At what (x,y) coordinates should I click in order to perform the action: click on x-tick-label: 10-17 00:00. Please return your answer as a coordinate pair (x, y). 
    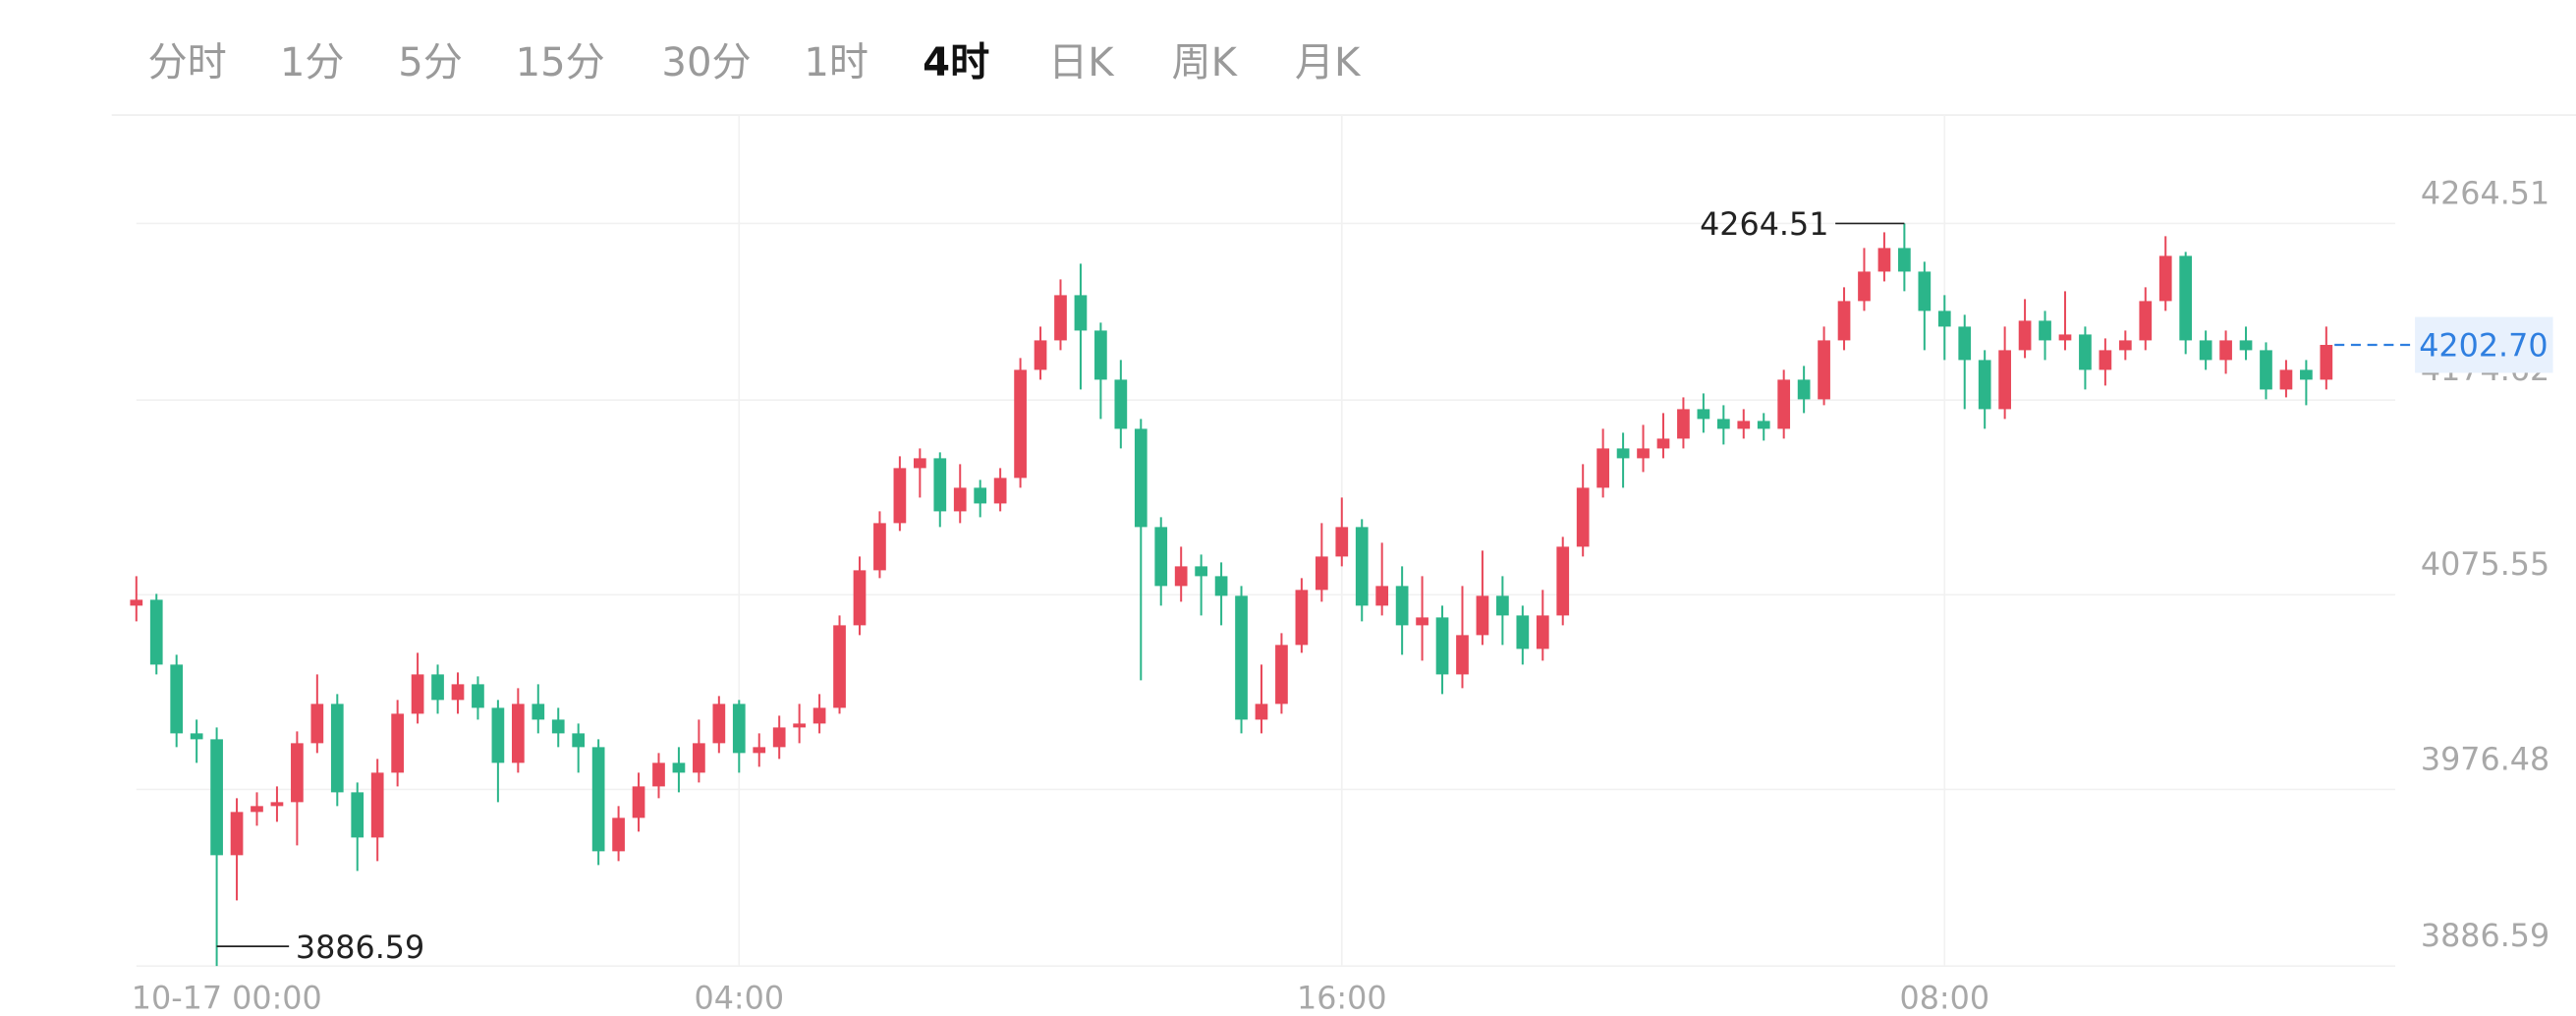
    Looking at the image, I should click on (227, 999).